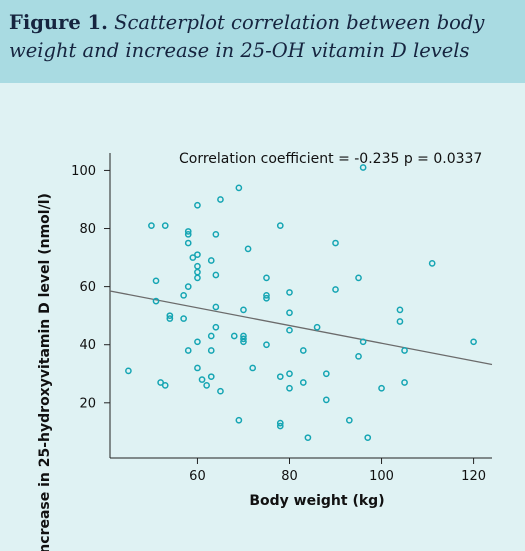  What do you see at coordinates (87, 345) in the screenshot?
I see `y-tick-label: 40` at bounding box center [87, 345].